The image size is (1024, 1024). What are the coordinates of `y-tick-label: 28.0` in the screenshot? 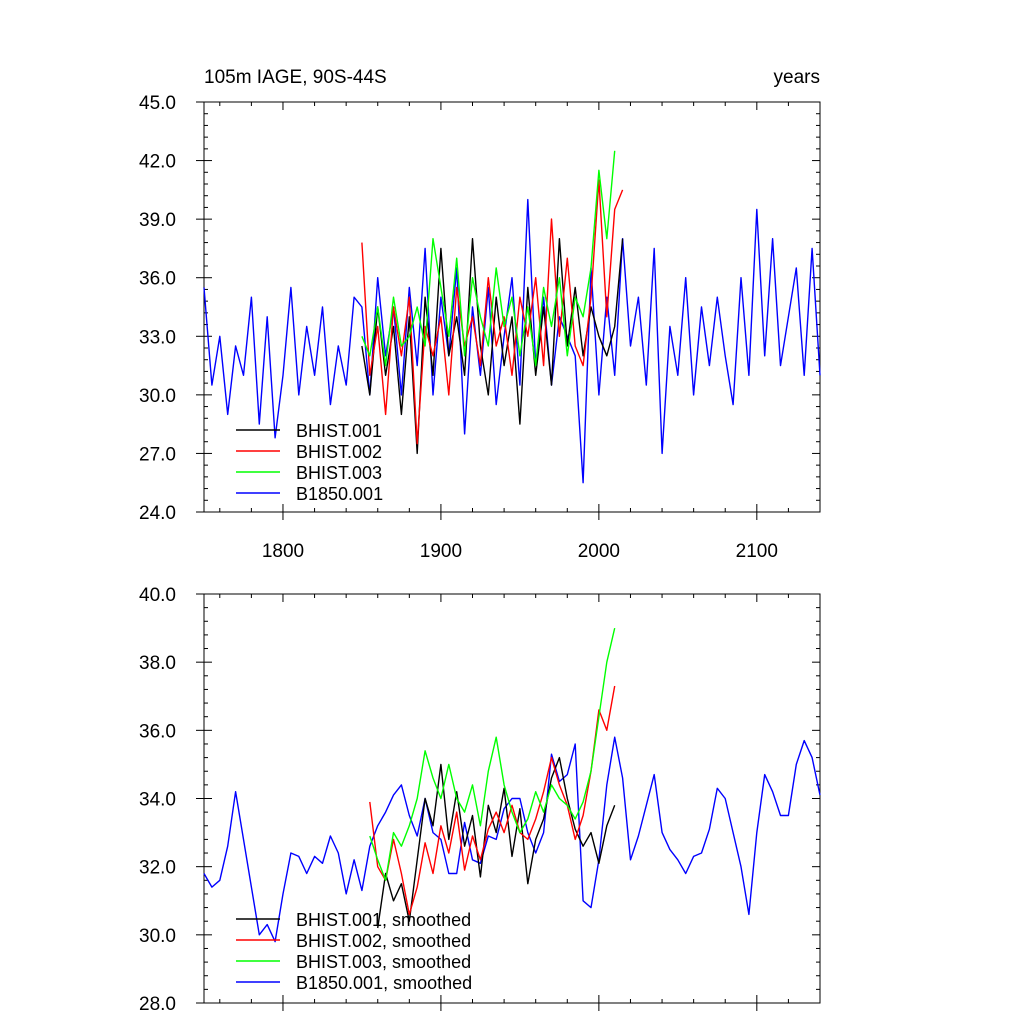 It's located at (157, 1004).